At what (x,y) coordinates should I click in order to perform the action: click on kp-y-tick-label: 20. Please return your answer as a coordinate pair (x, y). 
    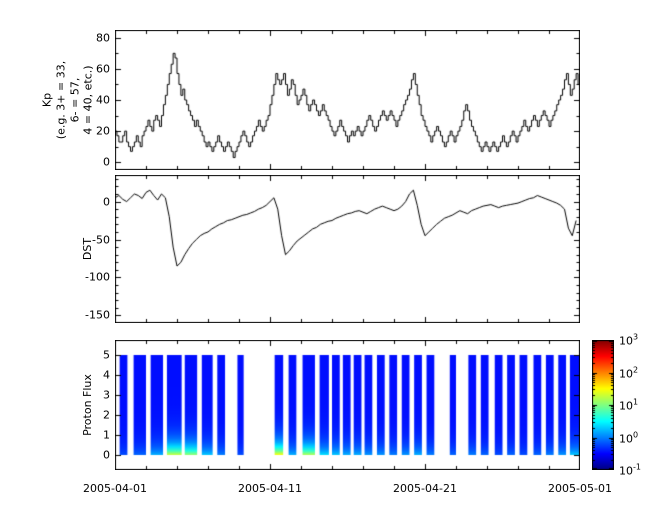
    Looking at the image, I should click on (103, 131).